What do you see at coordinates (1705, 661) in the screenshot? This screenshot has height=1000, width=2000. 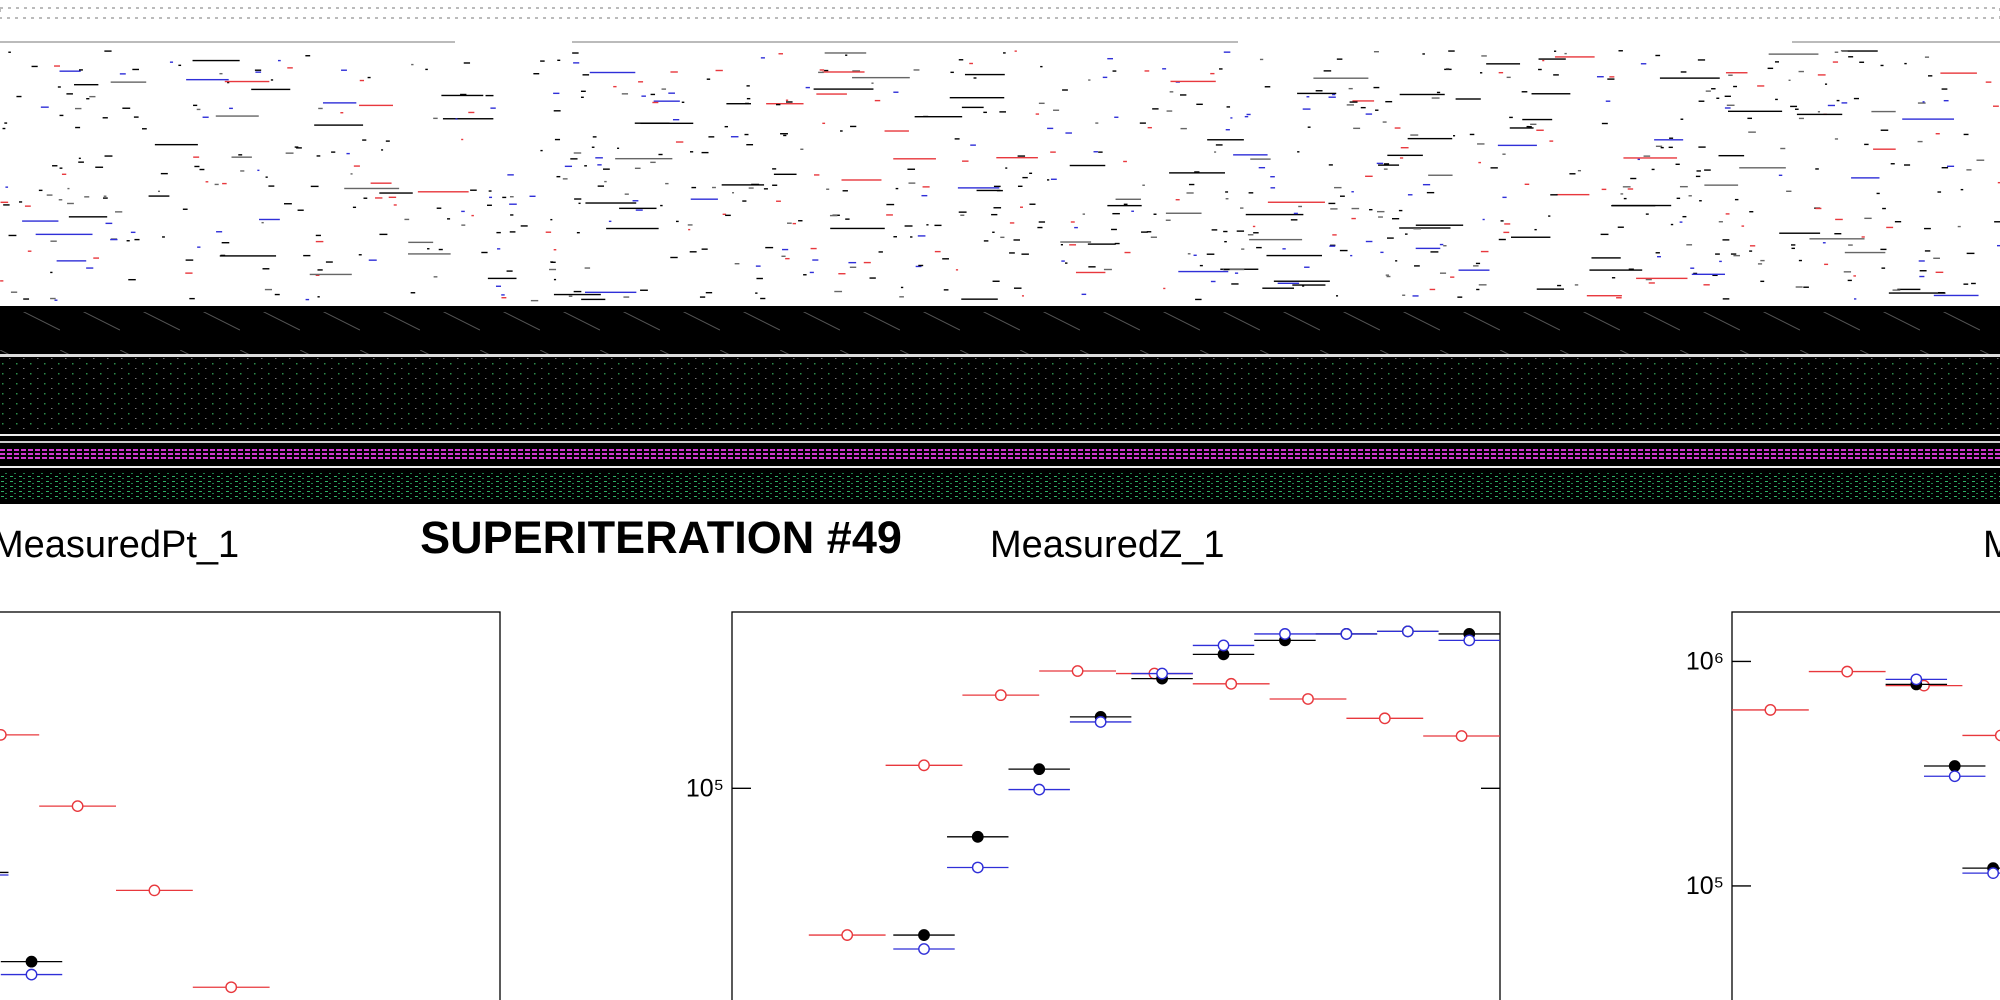 I see `y-tick-label: 10⁶` at bounding box center [1705, 661].